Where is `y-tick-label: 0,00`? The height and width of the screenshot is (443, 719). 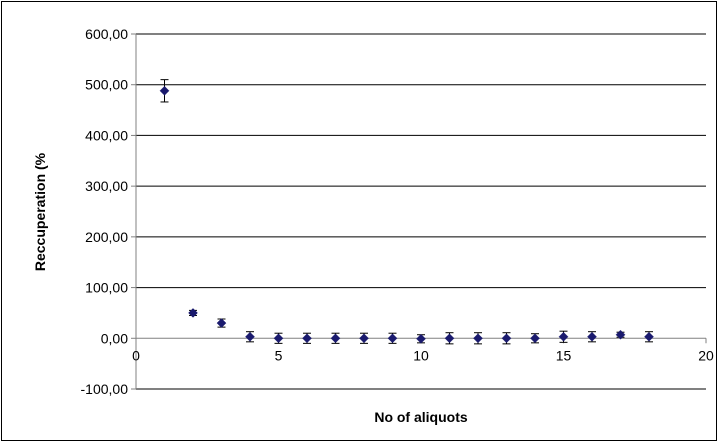
y-tick-label: 0,00 is located at coordinates (114, 338).